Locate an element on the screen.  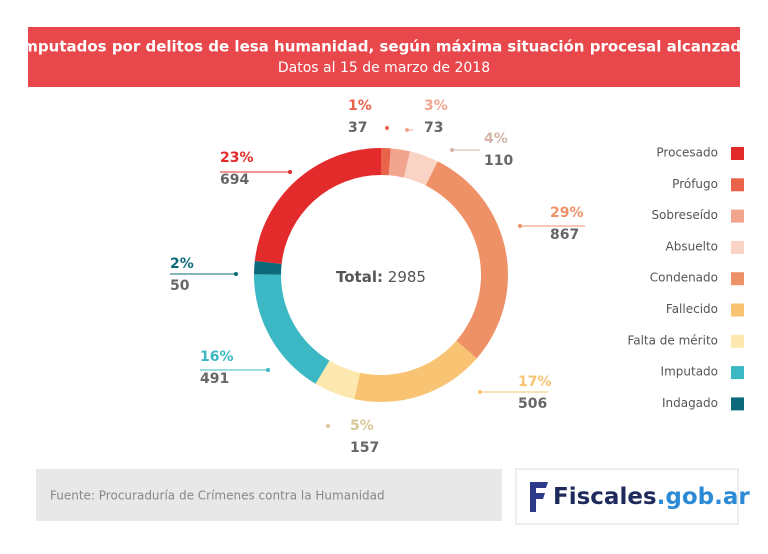
logo-icon is located at coordinates (539, 497).